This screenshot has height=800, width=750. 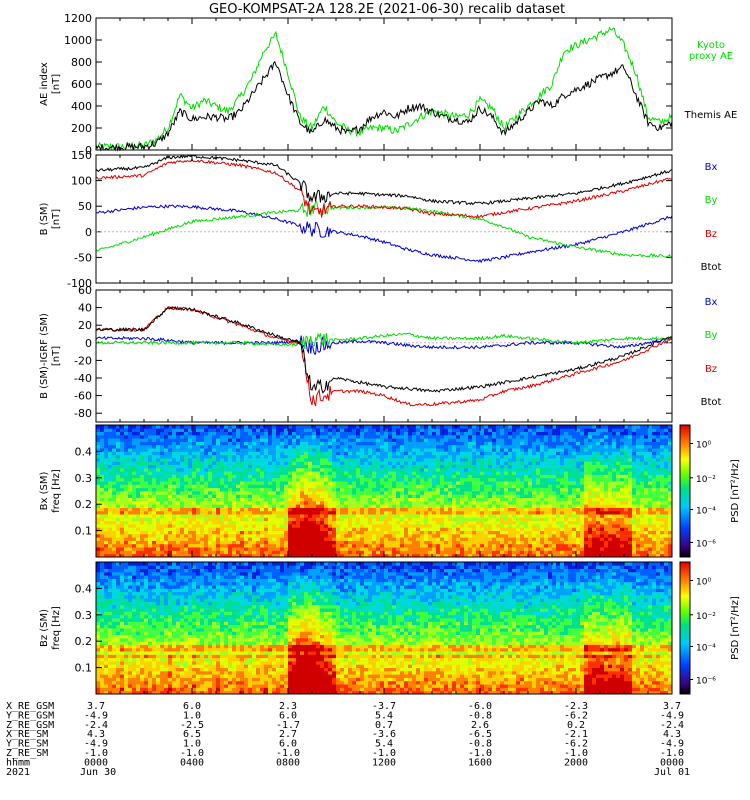 What do you see at coordinates (56, 356) in the screenshot?
I see `y-axis-label-line2: [nT]` at bounding box center [56, 356].